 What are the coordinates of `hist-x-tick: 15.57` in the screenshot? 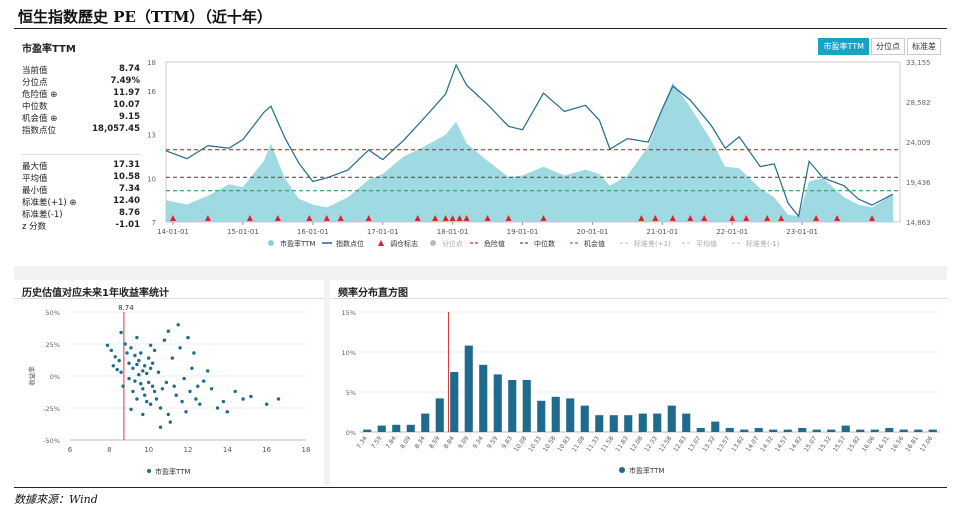 It's located at (840, 444).